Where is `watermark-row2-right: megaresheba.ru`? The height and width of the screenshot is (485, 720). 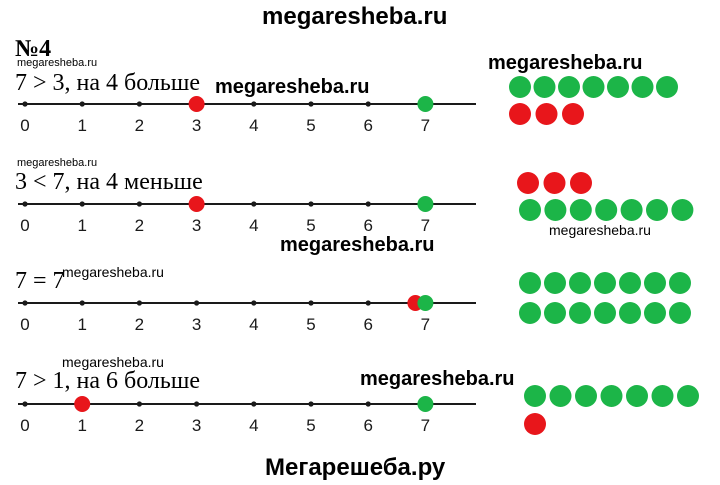
watermark-row2-right: megaresheba.ru is located at coordinates (600, 230).